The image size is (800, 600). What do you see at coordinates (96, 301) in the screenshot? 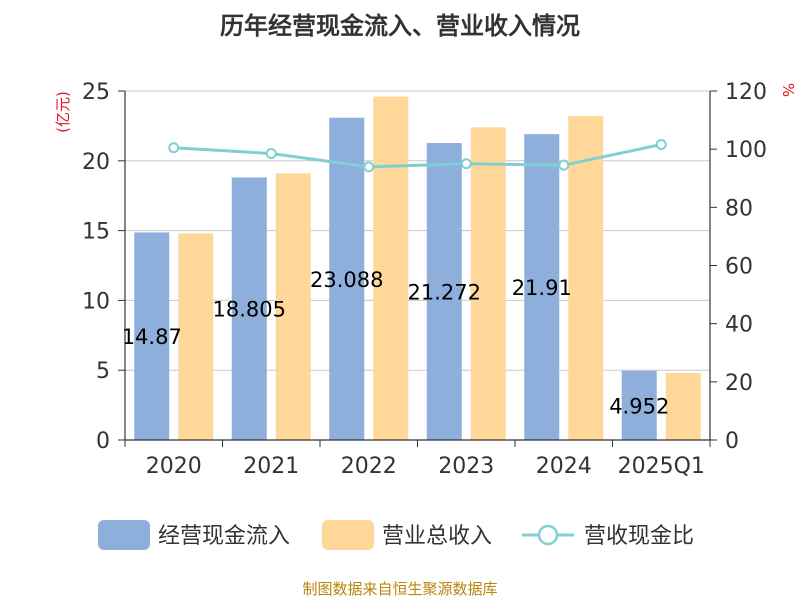
I see `y-left-tick-label: 10` at bounding box center [96, 301].